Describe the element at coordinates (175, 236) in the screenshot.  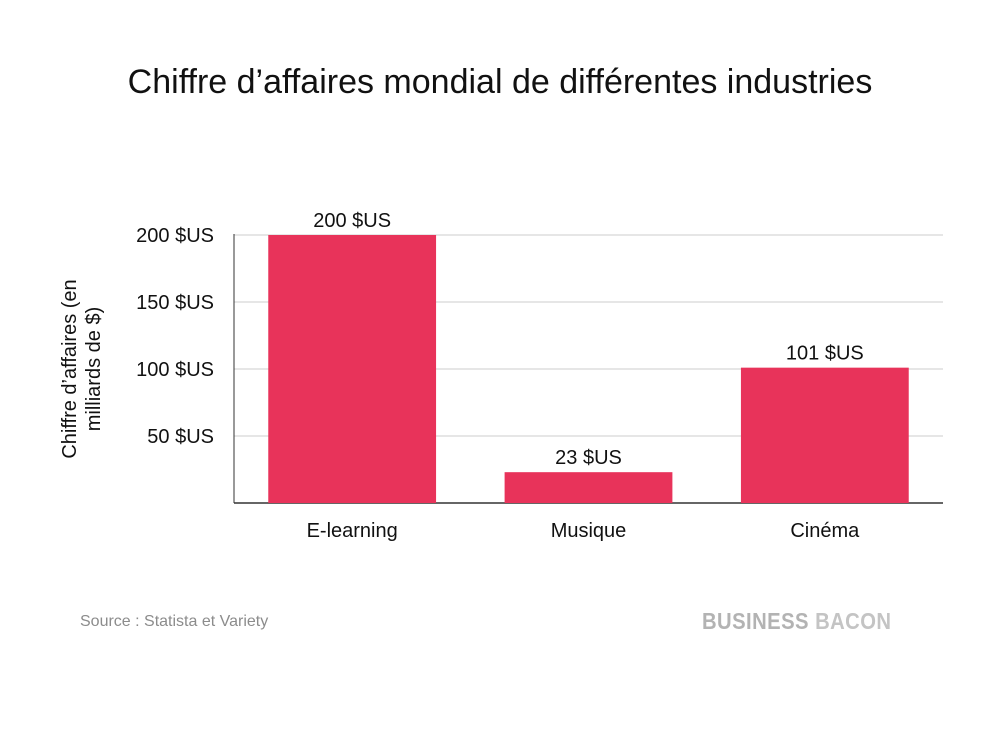
I see `y-tick-label: 200 $US` at that location.